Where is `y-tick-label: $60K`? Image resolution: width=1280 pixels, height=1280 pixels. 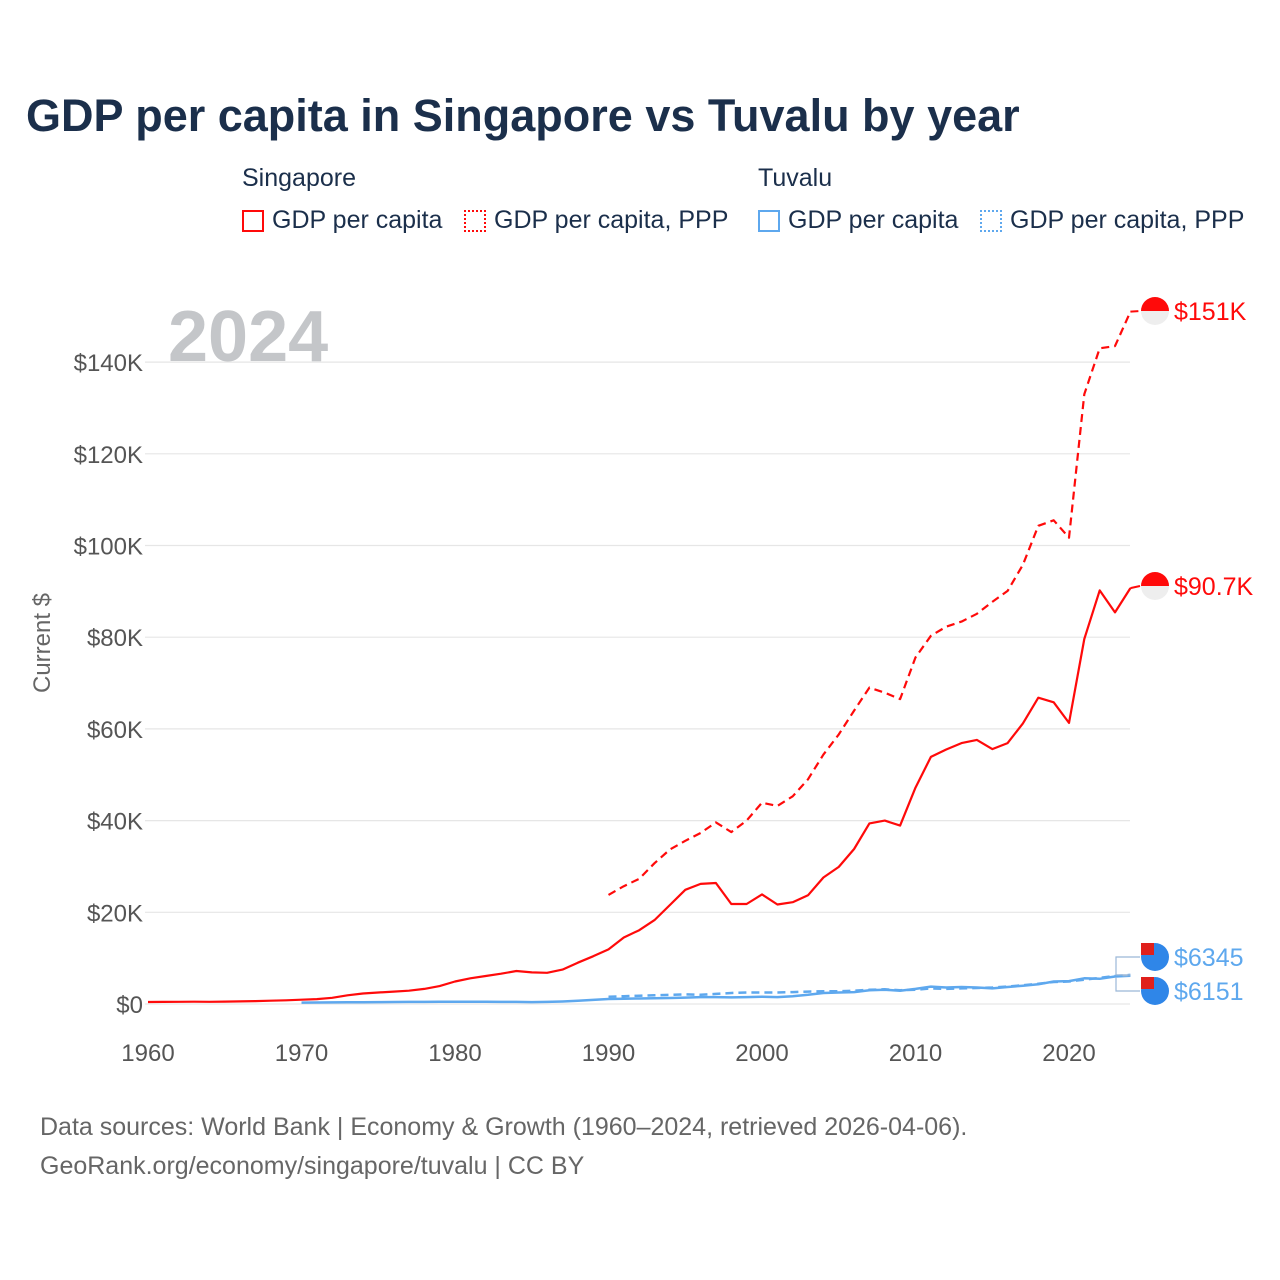 y-tick-label: $60K is located at coordinates (115, 730).